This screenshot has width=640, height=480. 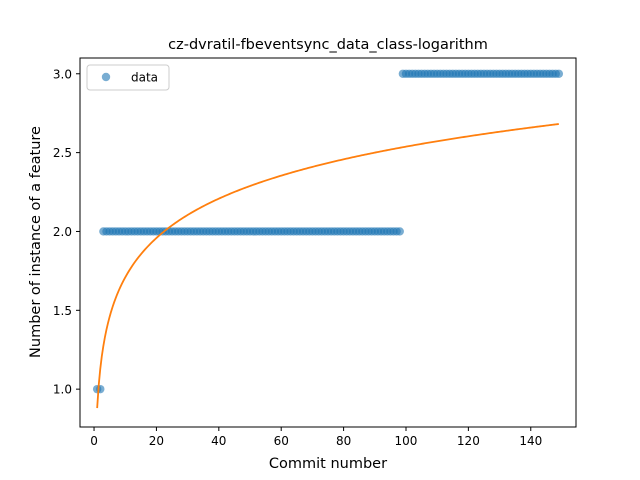 What do you see at coordinates (62, 390) in the screenshot?
I see `y-tick-label: 1.0` at bounding box center [62, 390].